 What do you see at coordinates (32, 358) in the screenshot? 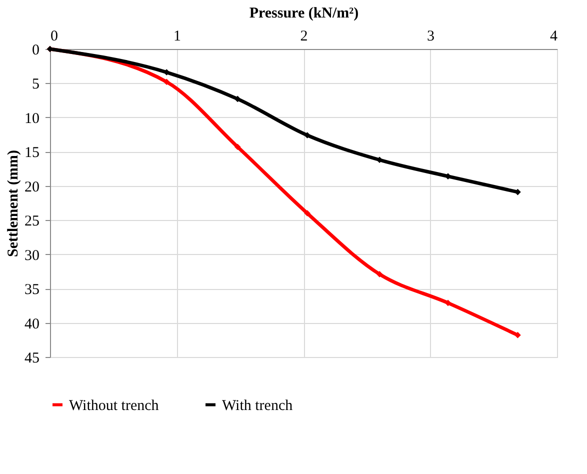
I see `y-tick-label: 45` at bounding box center [32, 358].